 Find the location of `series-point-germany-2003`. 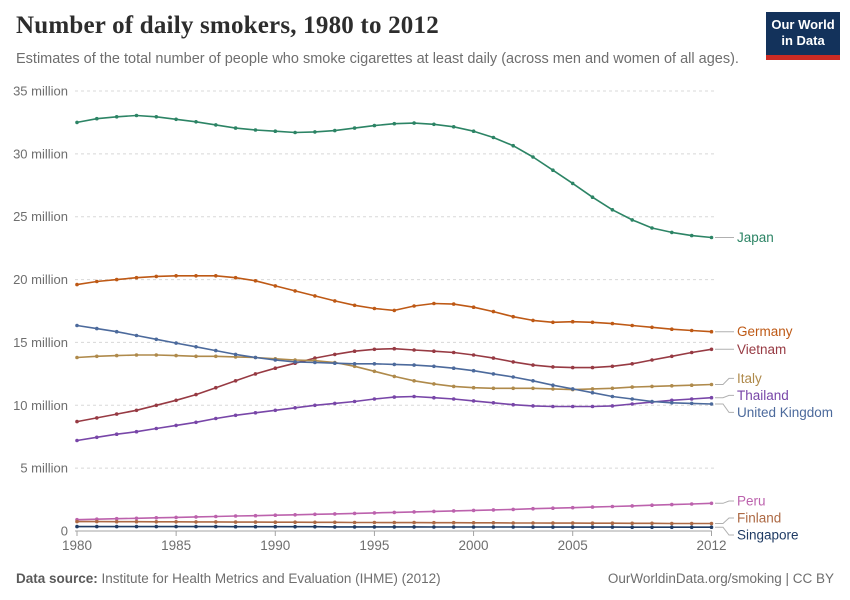

series-point-germany-2003 is located at coordinates (533, 320).